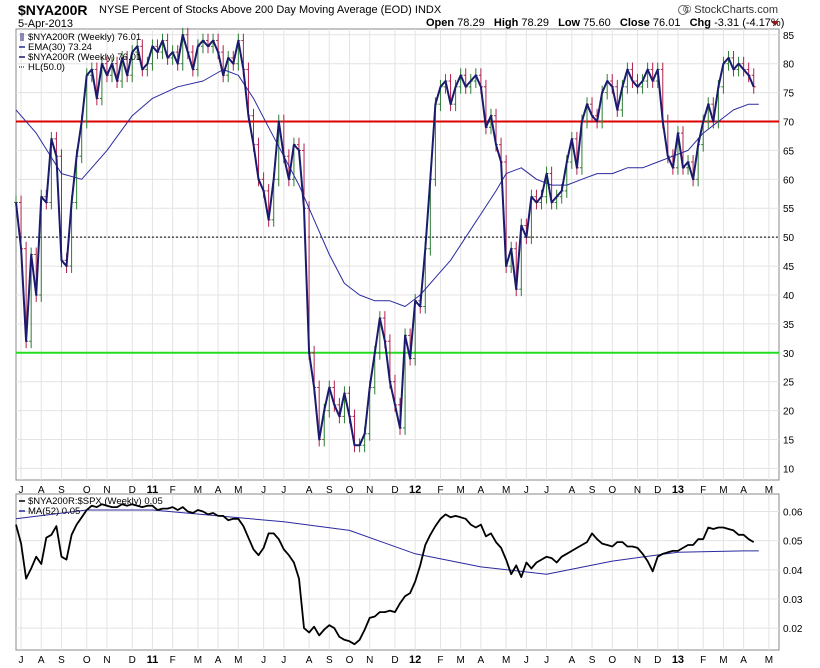  I want to click on x-tick-label: 12, so click(415, 490).